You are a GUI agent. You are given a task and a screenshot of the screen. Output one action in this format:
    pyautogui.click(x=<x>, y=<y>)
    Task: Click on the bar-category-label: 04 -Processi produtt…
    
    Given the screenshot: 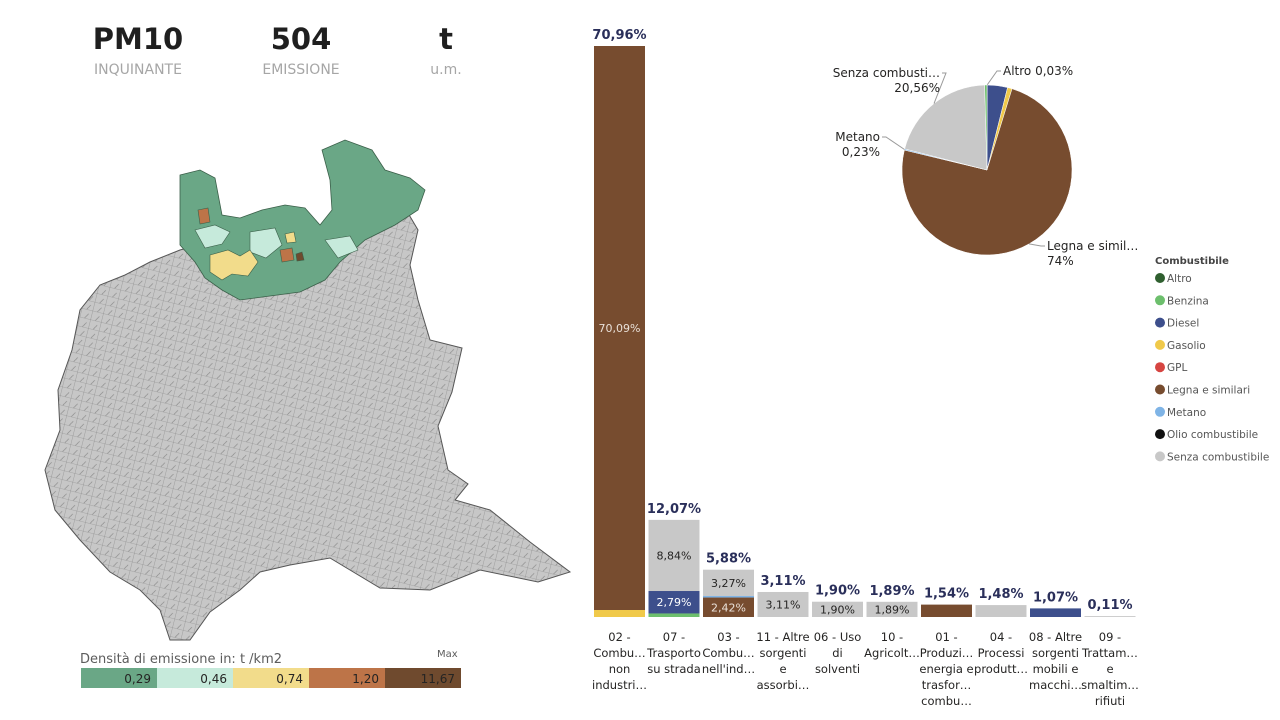 What is the action you would take?
    pyautogui.click(x=1001, y=653)
    